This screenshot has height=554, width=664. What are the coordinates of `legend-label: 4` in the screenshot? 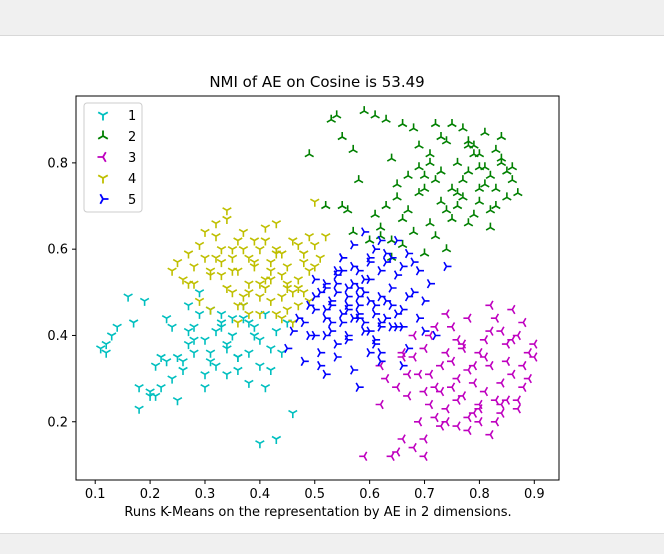 It's located at (132, 179).